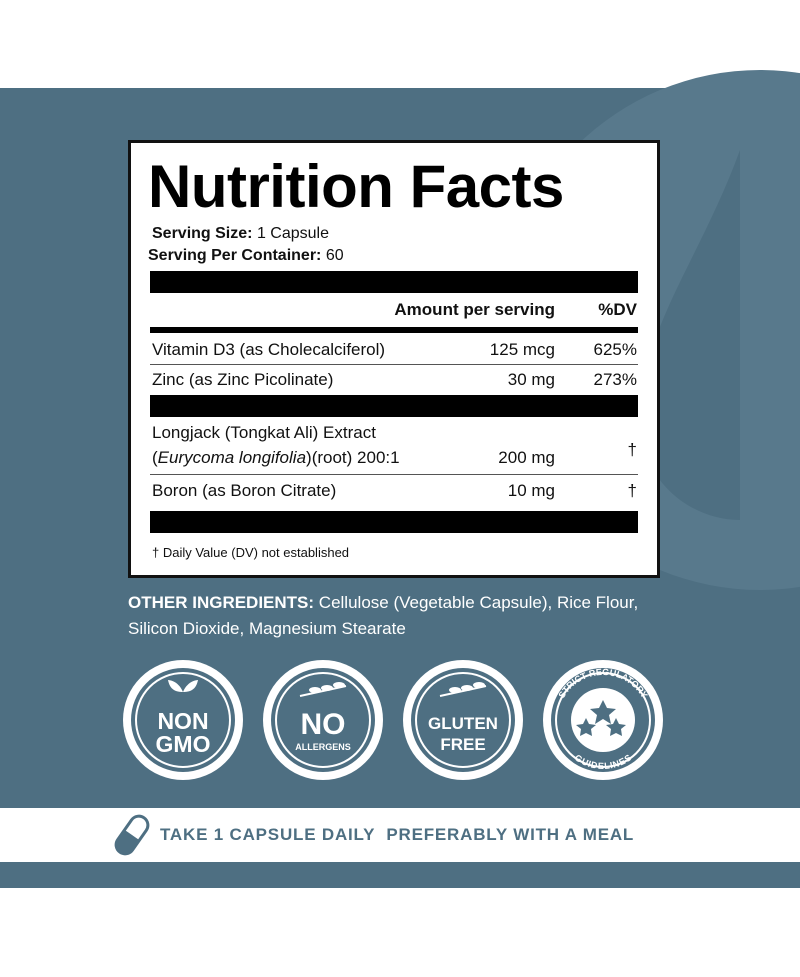 Image resolution: width=800 pixels, height=977 pixels. Describe the element at coordinates (232, 457) in the screenshot. I see `latin-name: Eurycoma longifolia` at that location.